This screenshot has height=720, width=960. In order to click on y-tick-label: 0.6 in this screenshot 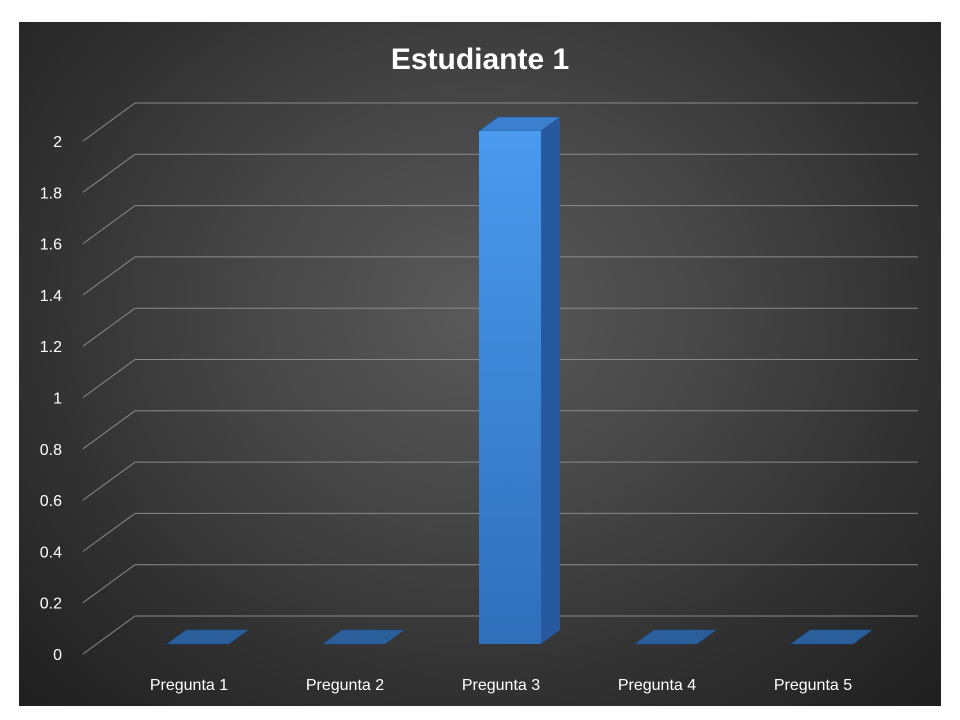, I will do `click(51, 501)`.